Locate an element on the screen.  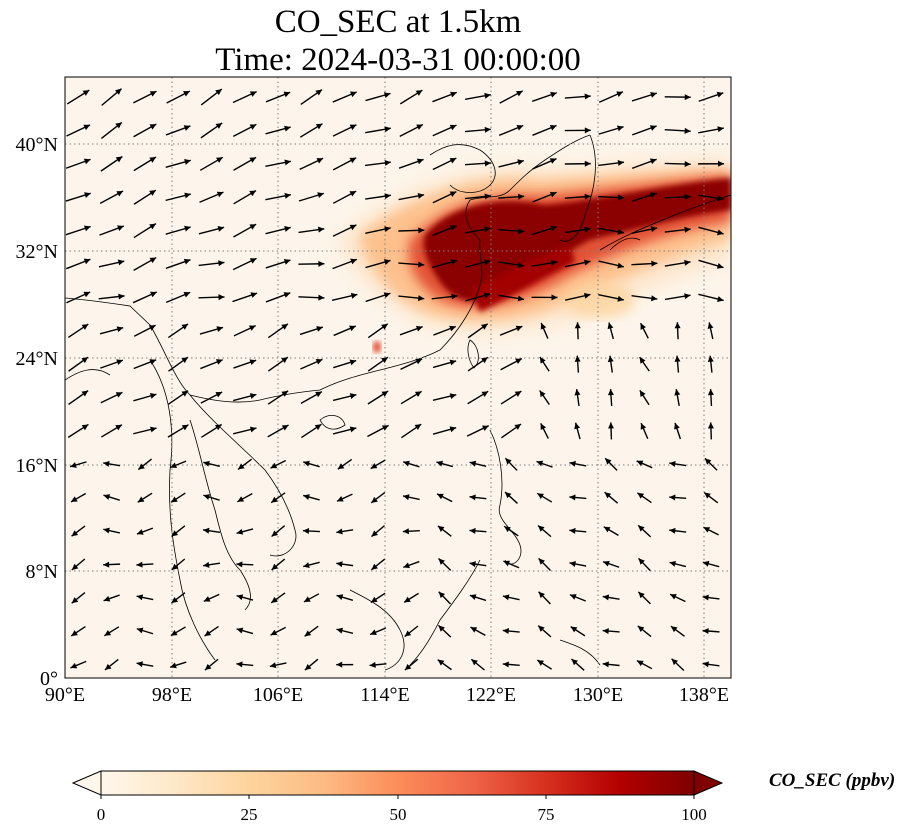
x-tick-label: 122°E is located at coordinates (491, 695).